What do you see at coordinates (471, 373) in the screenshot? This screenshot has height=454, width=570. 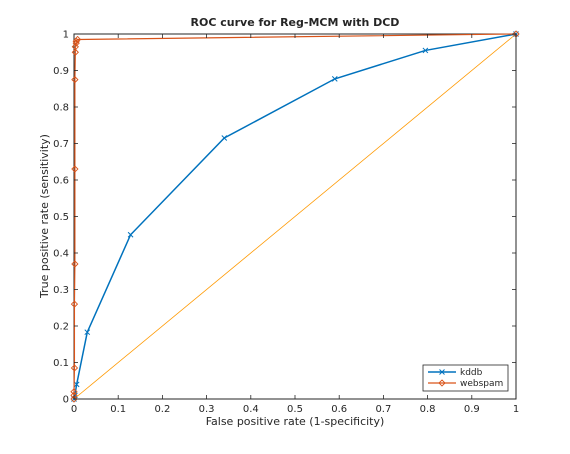 I see `legend-kddb-label: kddb` at bounding box center [471, 373].